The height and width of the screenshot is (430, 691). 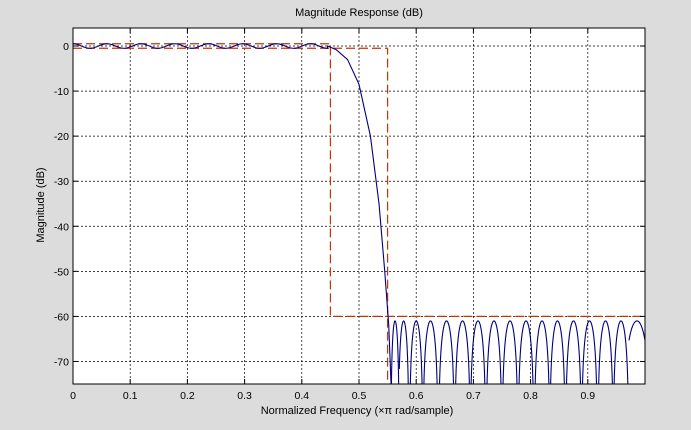 I want to click on chart-title: Magnitude Response (dB), so click(x=359, y=13).